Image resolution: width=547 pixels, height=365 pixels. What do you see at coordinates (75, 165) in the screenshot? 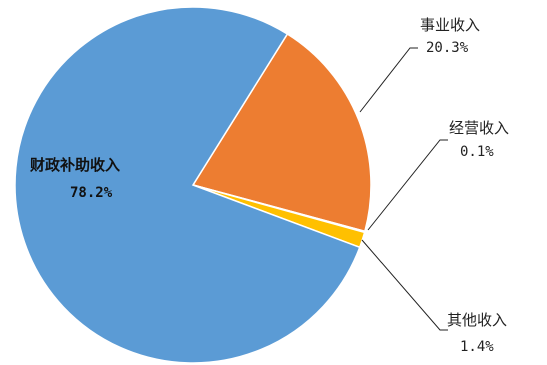
I see `label-caizheng-name: 财政补助收入` at bounding box center [75, 165].